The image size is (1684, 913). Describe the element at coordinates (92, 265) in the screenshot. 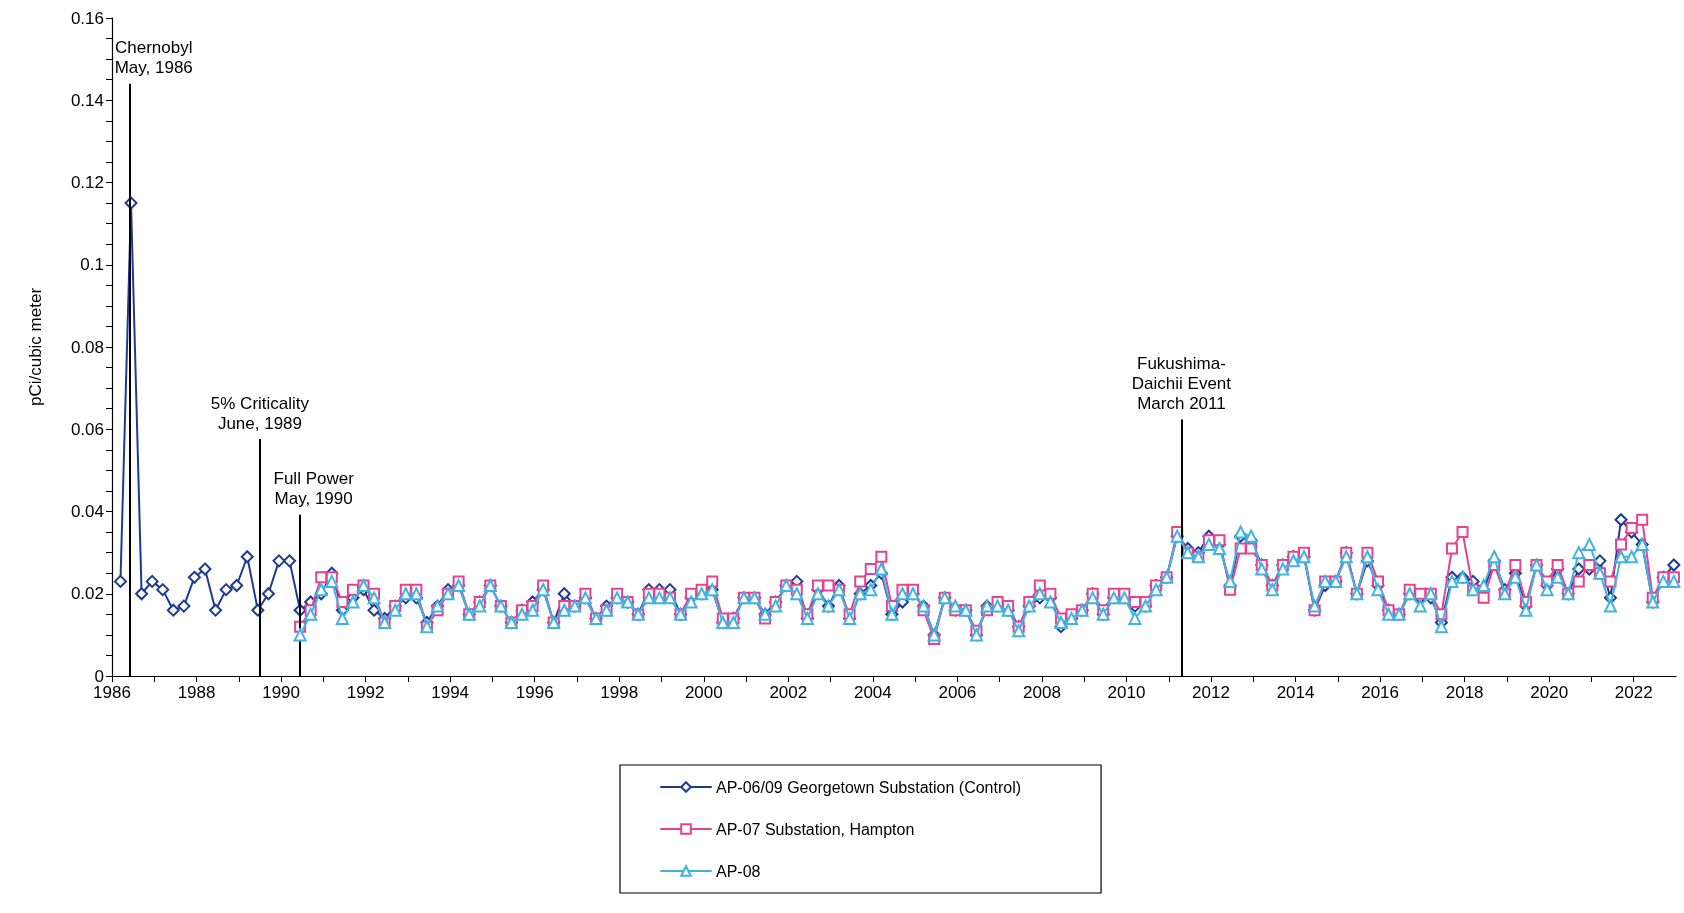

I see `y-tick-label: 0.1` at that location.